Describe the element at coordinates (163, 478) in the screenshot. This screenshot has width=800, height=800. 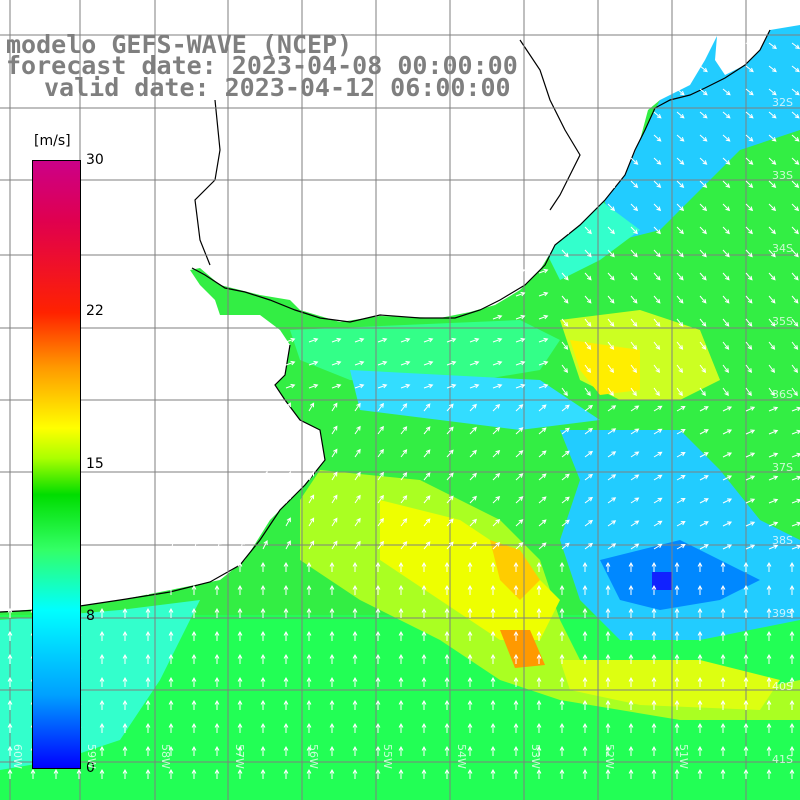
I see `coastline-plate-south` at that location.